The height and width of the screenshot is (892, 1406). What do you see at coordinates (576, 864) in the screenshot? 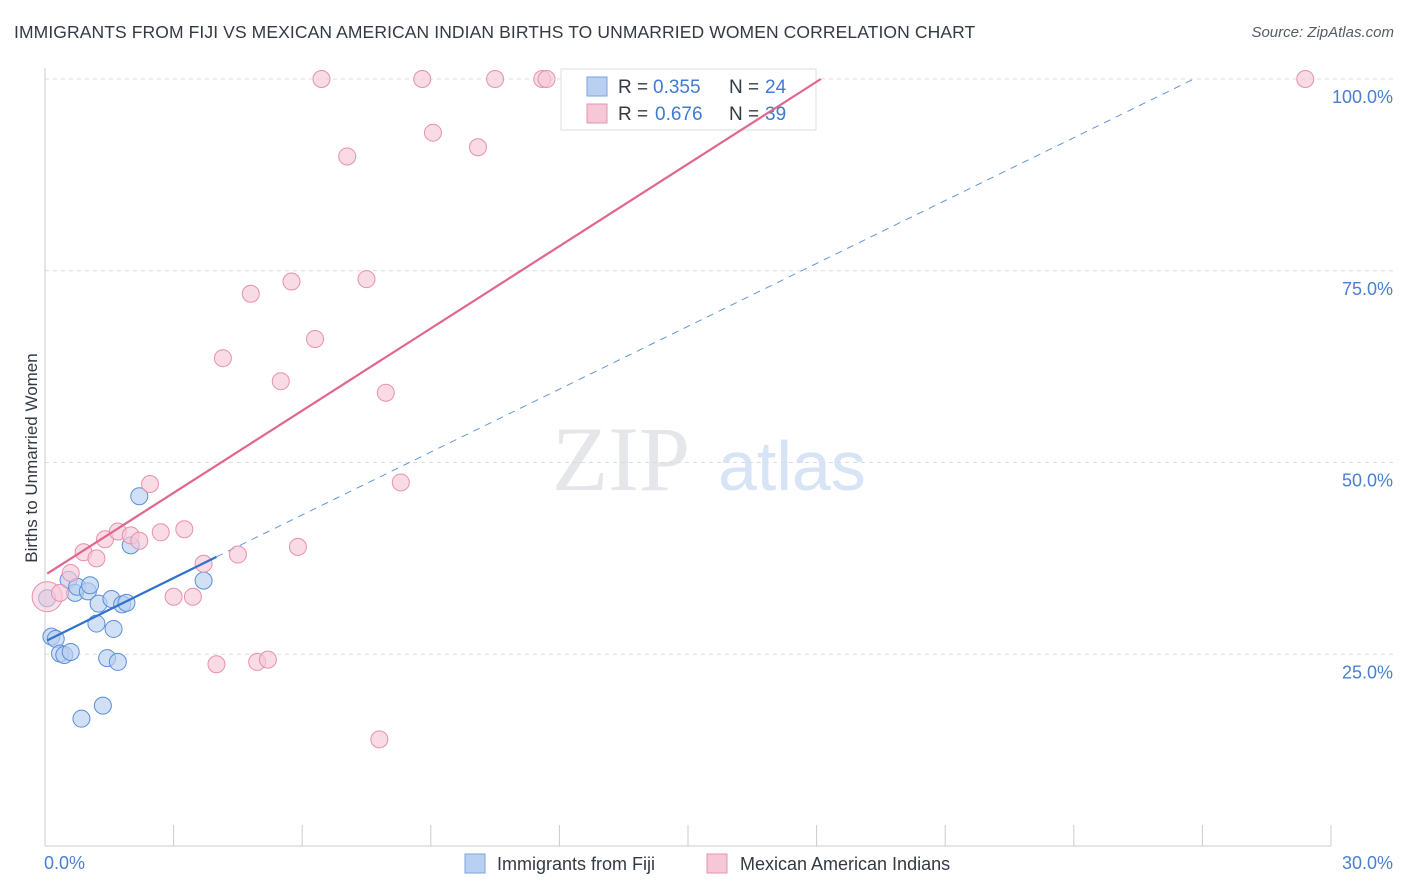
I see `bottom-legend-label-fiji: Immigrants from Fiji` at bounding box center [576, 864].